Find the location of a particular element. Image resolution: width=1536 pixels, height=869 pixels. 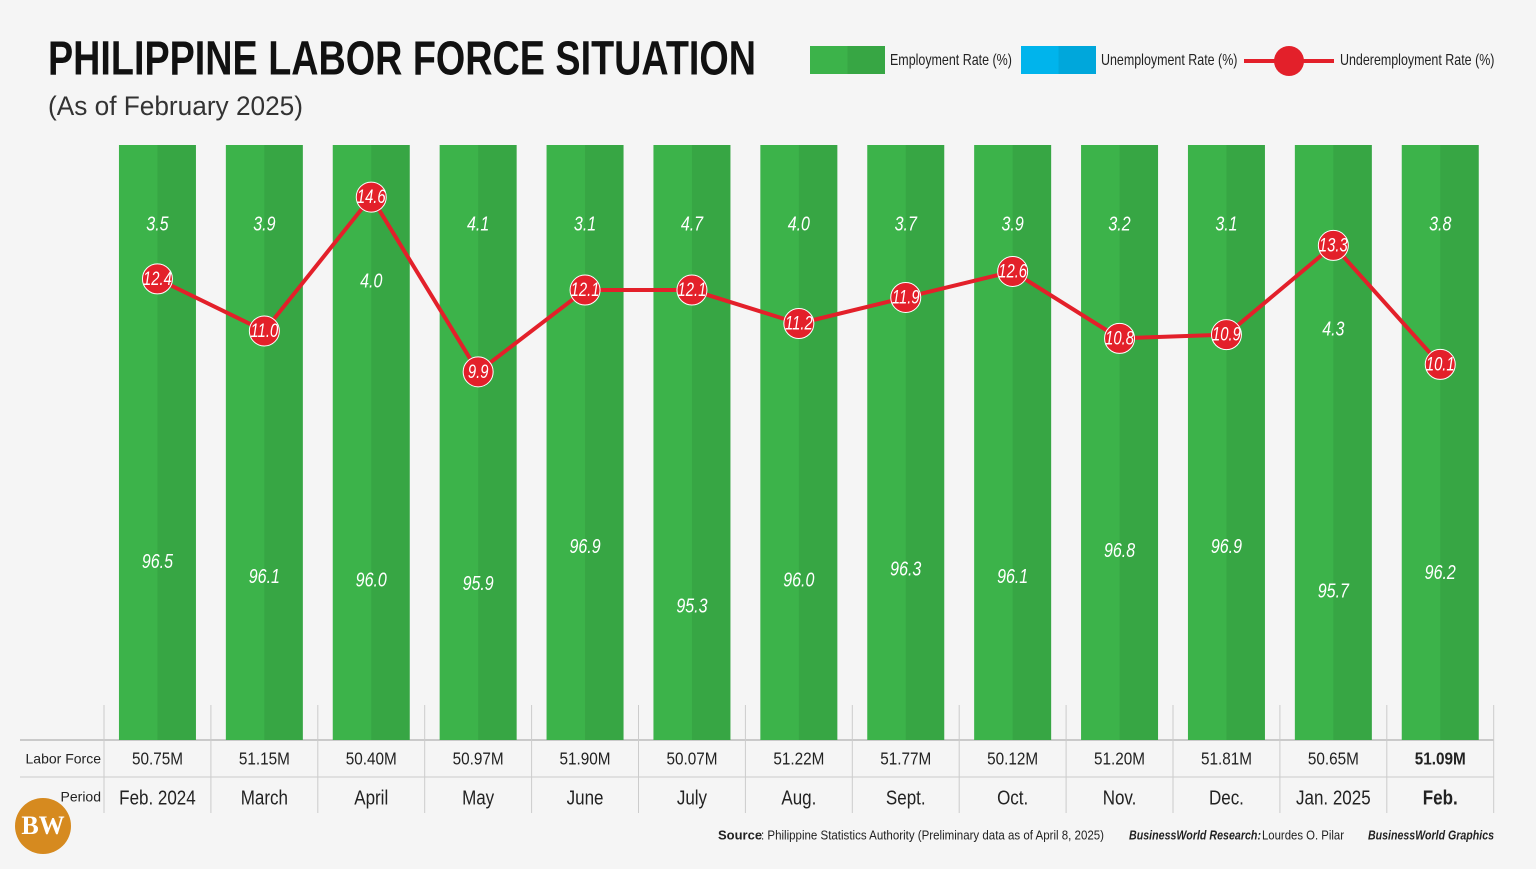

research-label: BusinessWorld Research: is located at coordinates (1195, 834).